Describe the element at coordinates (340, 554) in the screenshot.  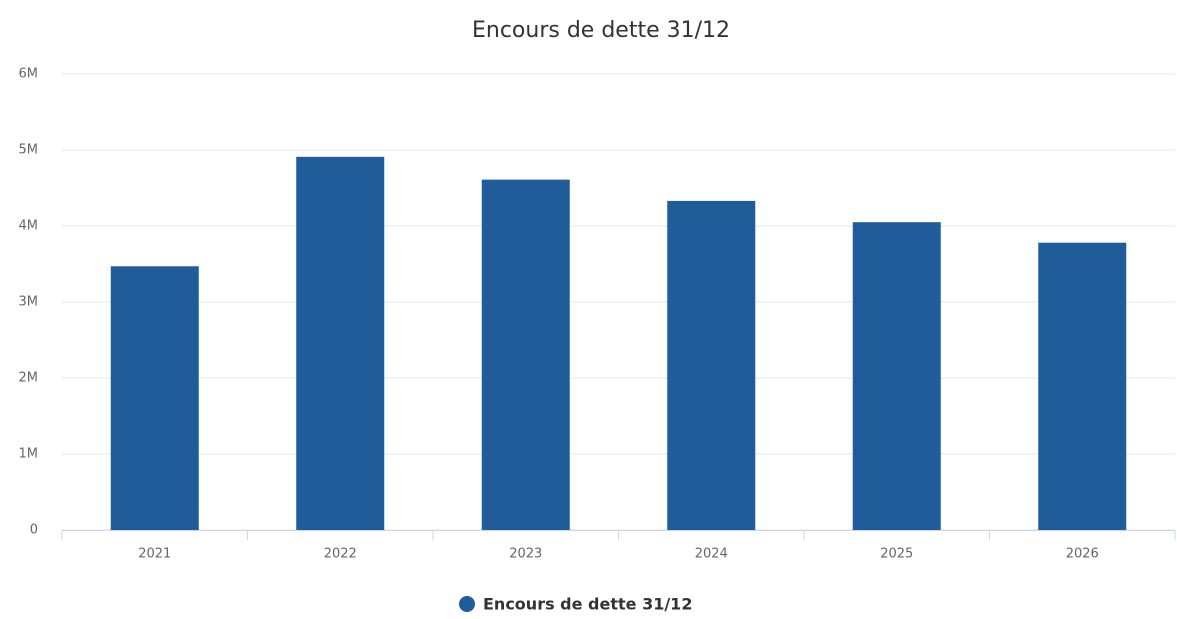
I see `x-tick-label: 2022` at that location.